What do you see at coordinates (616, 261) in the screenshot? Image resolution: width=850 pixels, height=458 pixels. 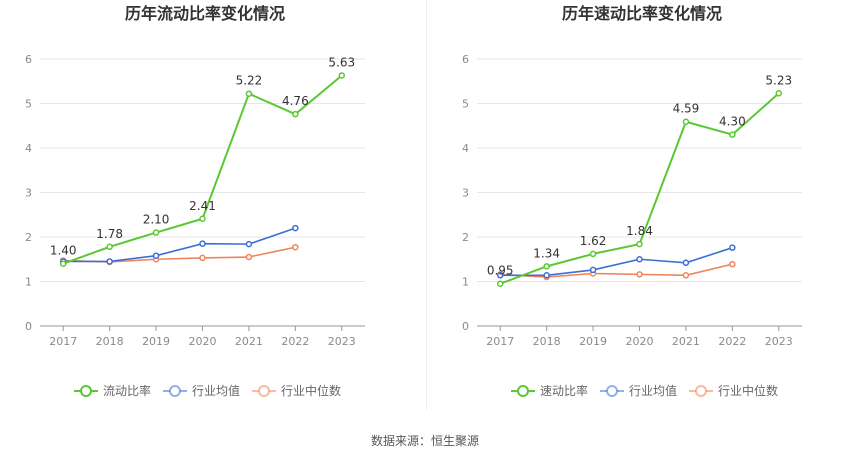 I see `chart2-industry-mean-series-line` at bounding box center [616, 261].